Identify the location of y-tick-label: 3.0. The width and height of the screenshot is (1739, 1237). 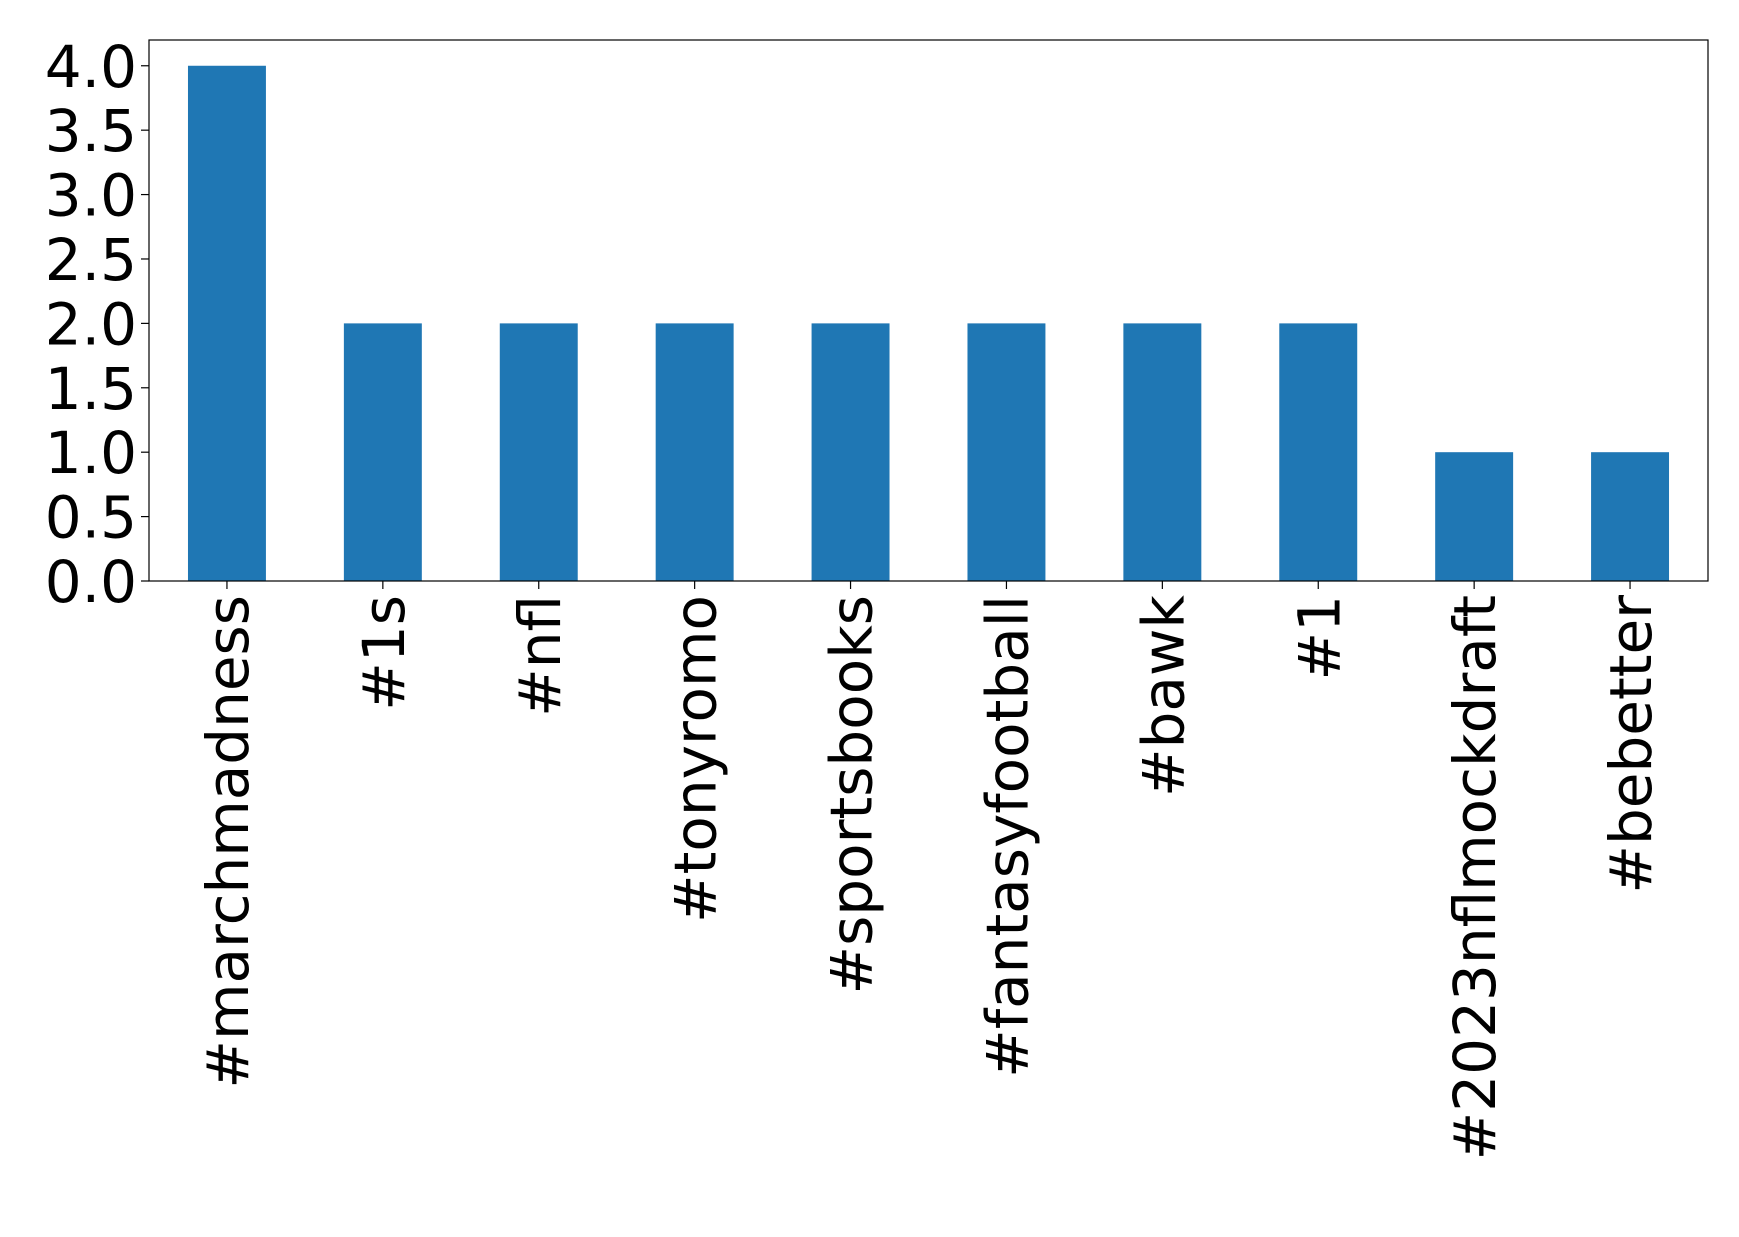
(91, 196).